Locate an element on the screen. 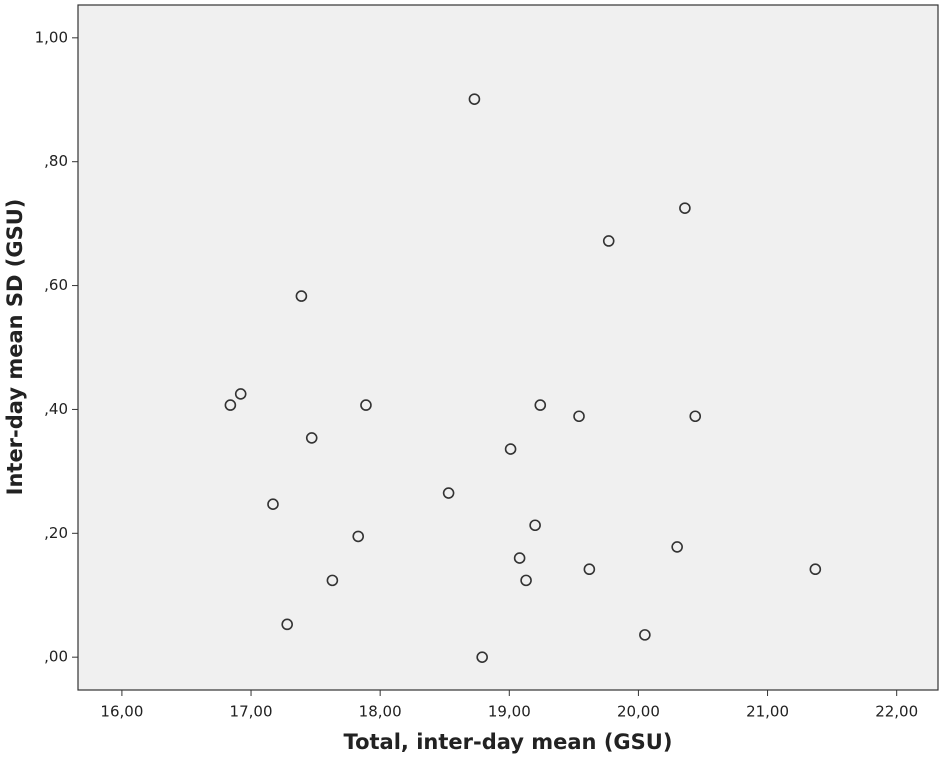 The width and height of the screenshot is (944, 758). y-tick-label: ,40 is located at coordinates (56, 409).